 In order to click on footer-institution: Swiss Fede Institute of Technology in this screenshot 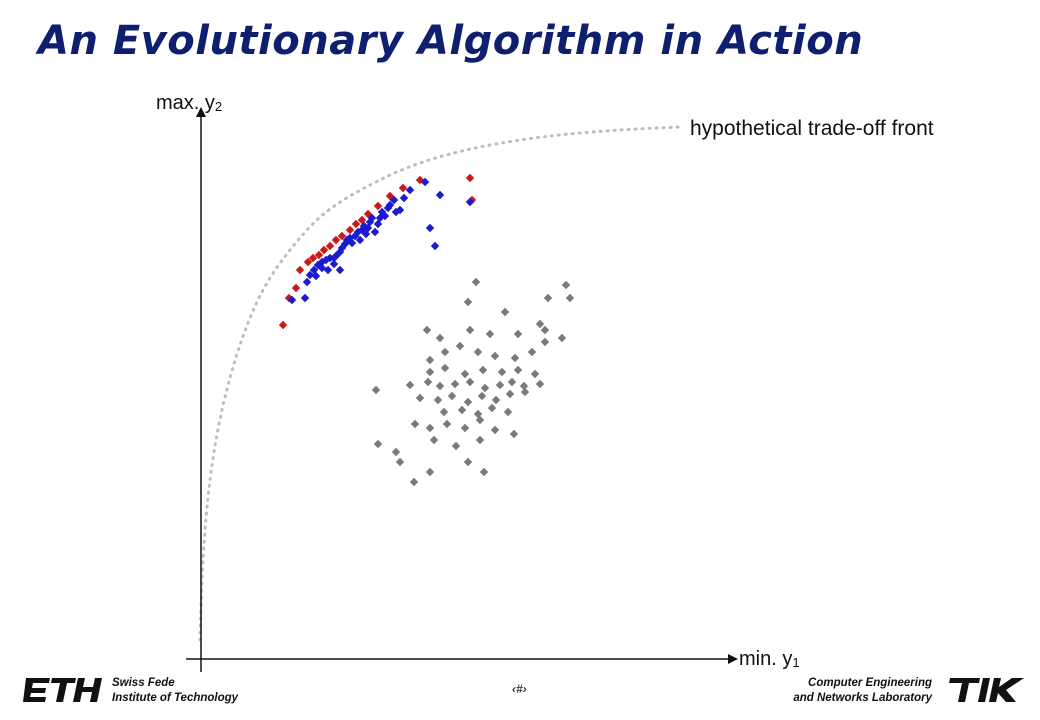, I will do `click(175, 690)`.